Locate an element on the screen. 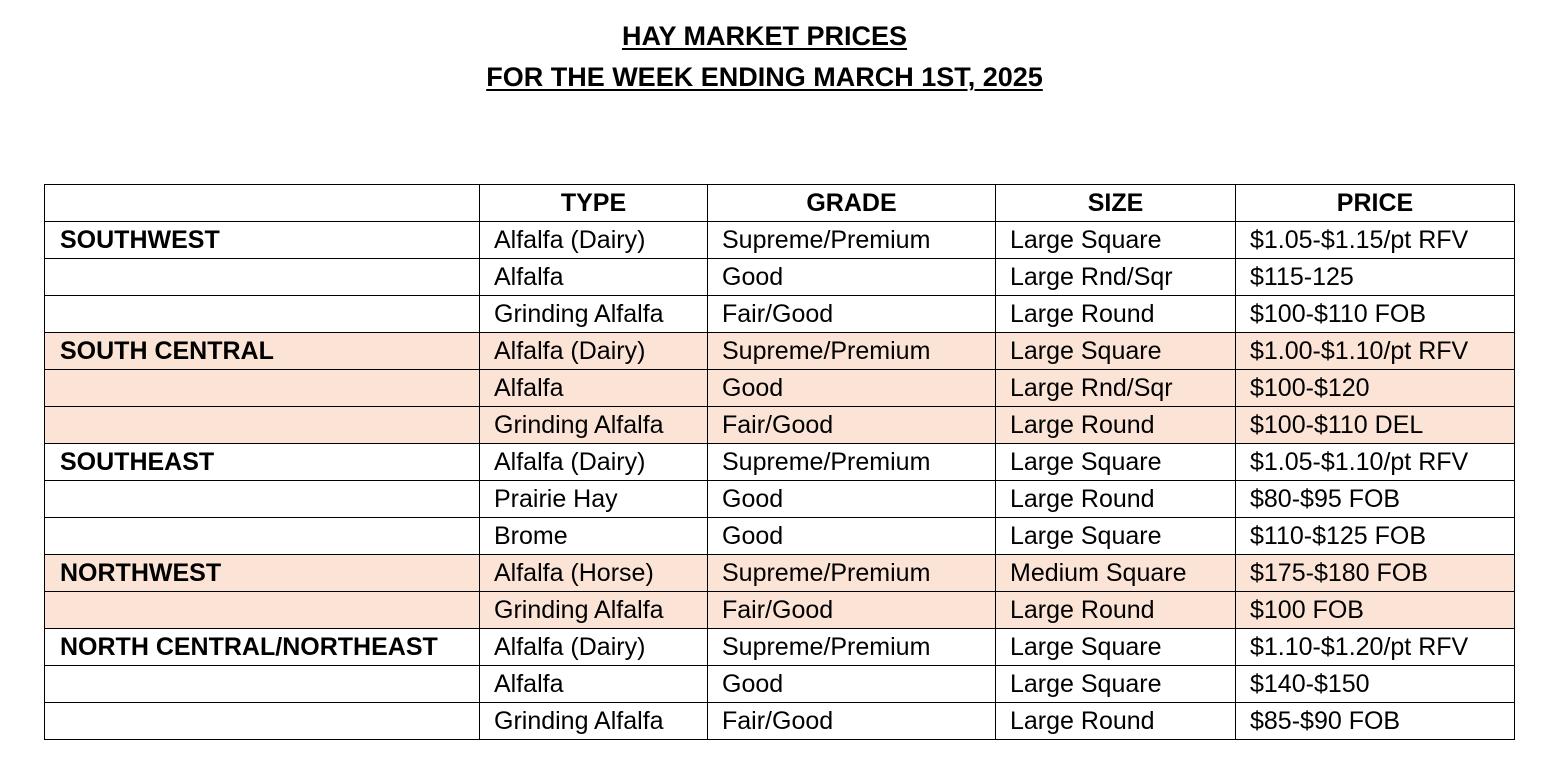 This screenshot has height=766, width=1554. price-cell: $140-$150 is located at coordinates (1375, 684).